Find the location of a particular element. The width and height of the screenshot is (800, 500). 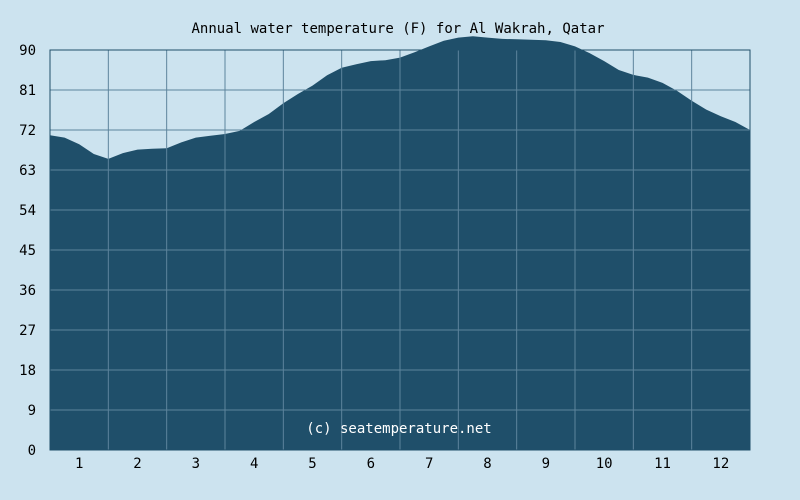

y-tick-label: 81 is located at coordinates (27, 91).